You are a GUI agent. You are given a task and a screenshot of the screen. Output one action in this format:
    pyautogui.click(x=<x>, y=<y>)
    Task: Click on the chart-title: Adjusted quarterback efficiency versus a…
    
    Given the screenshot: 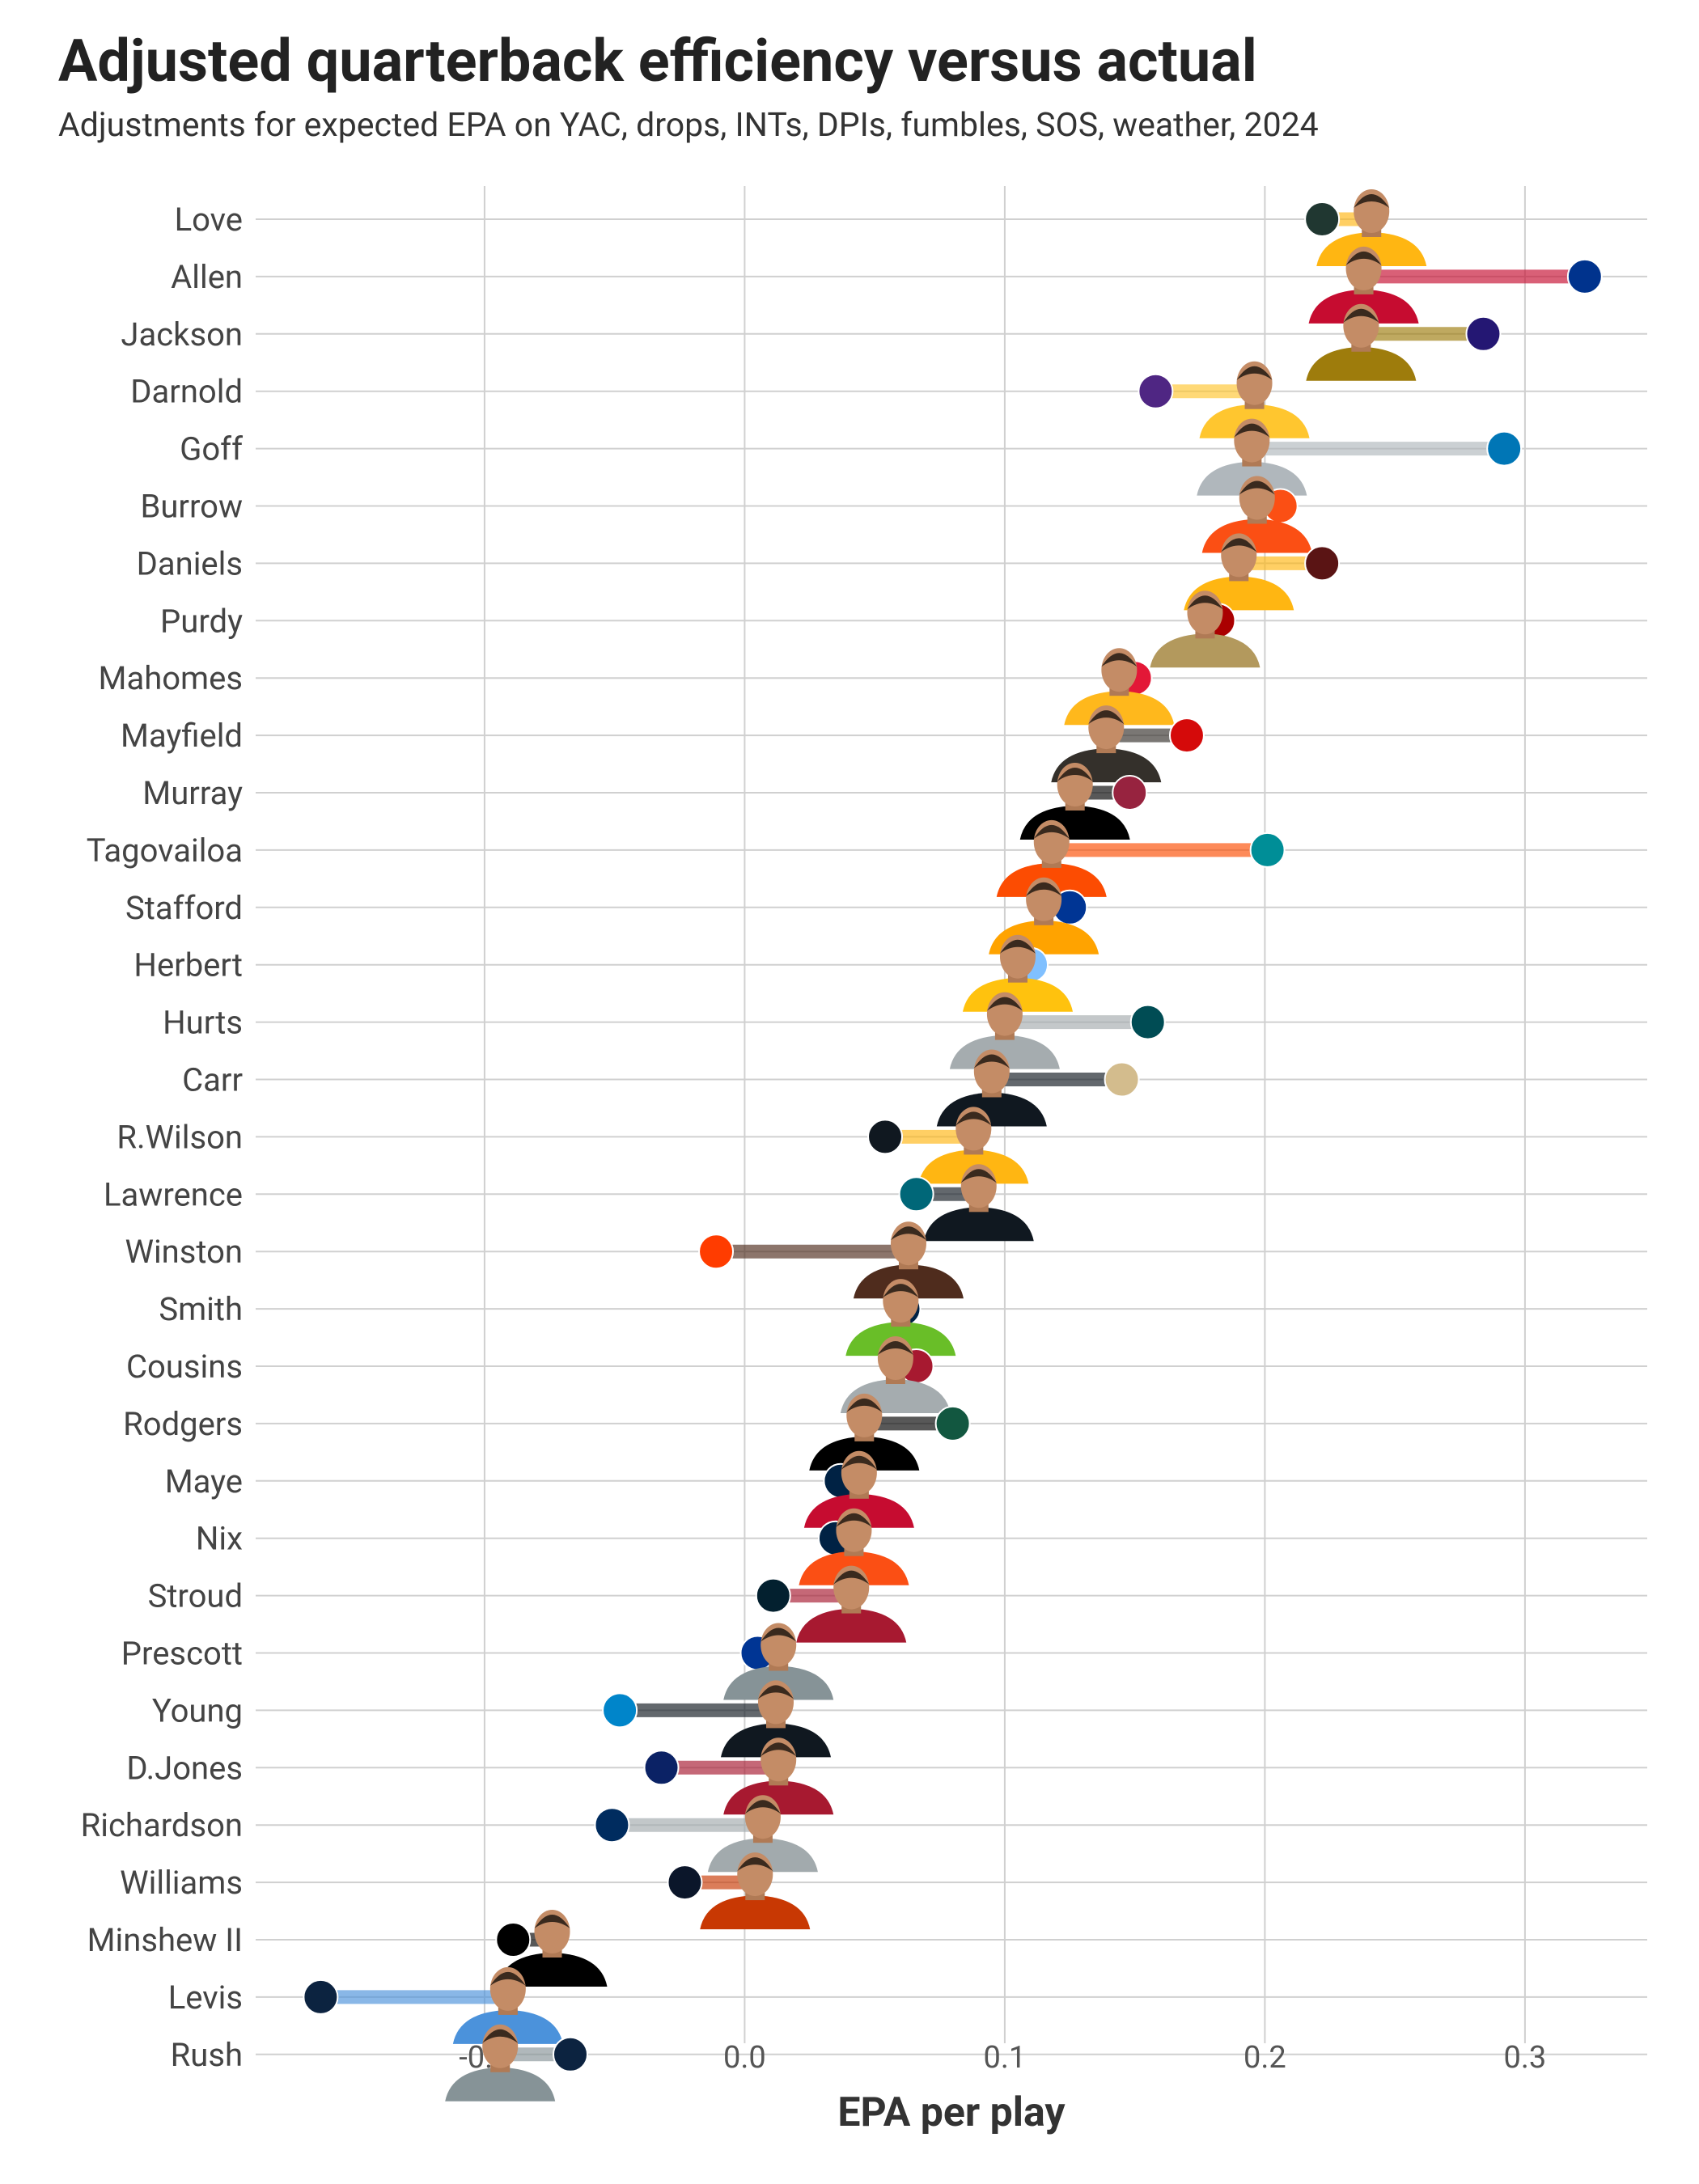 What is the action you would take?
    pyautogui.click(x=657, y=61)
    